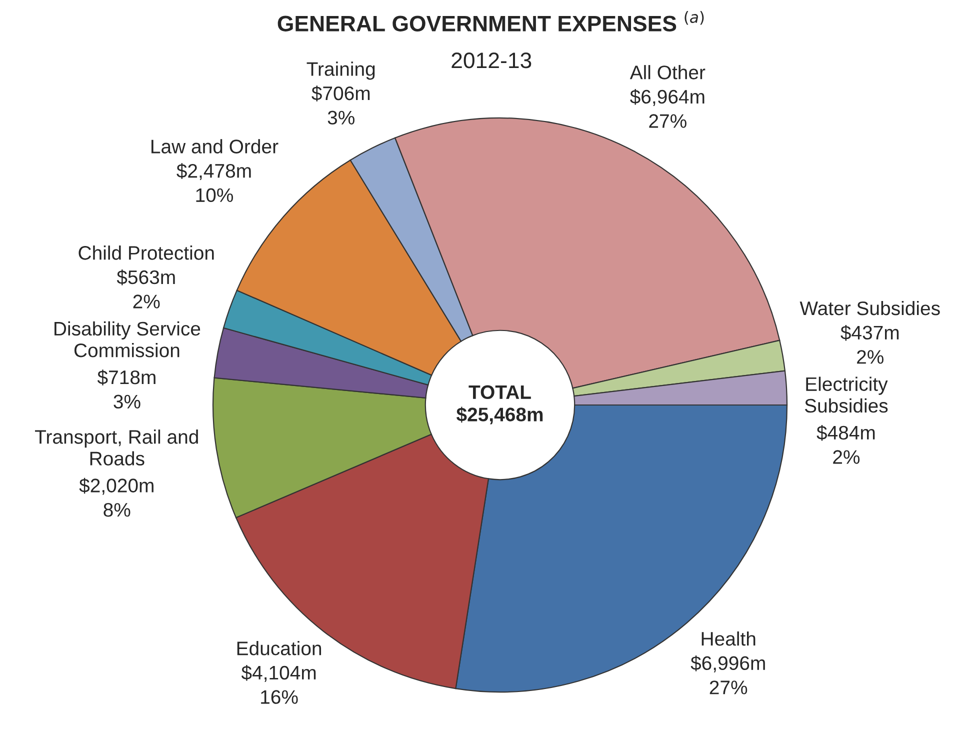 The image size is (973, 733). What do you see at coordinates (279, 697) in the screenshot?
I see `text: 16%` at bounding box center [279, 697].